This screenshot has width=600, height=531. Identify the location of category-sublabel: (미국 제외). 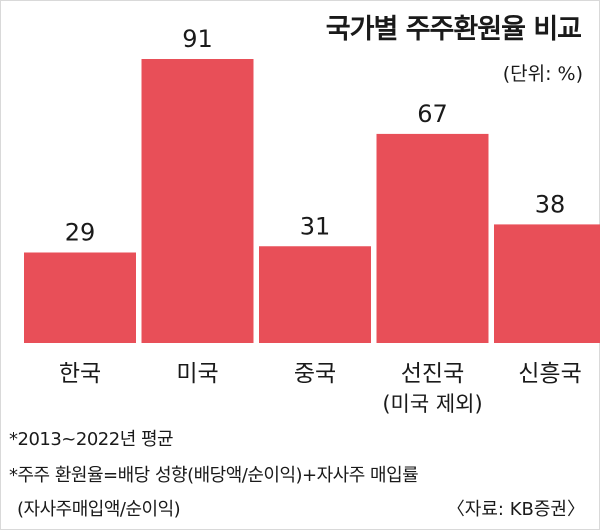
(432, 404).